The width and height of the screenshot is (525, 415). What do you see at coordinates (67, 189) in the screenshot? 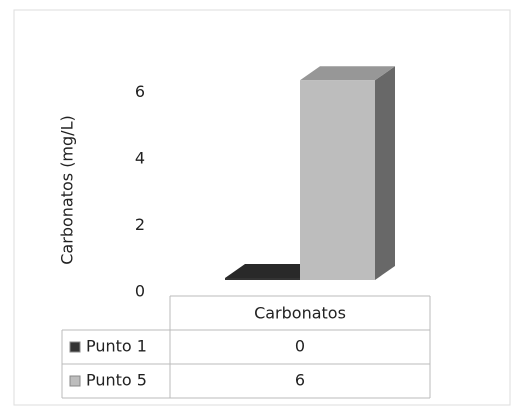
I see `y-axis-label: Carbonatos (mg/L)` at bounding box center [67, 189].